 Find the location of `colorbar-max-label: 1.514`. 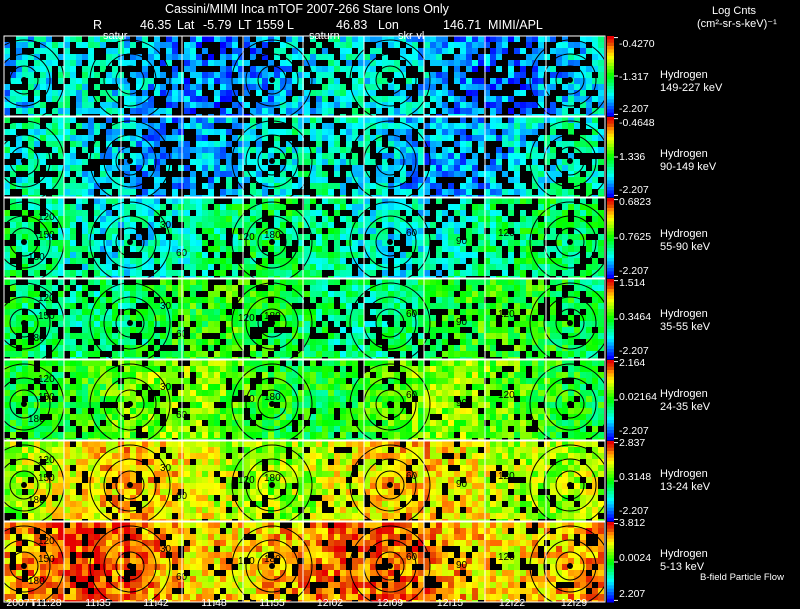

colorbar-max-label: 1.514 is located at coordinates (632, 283).